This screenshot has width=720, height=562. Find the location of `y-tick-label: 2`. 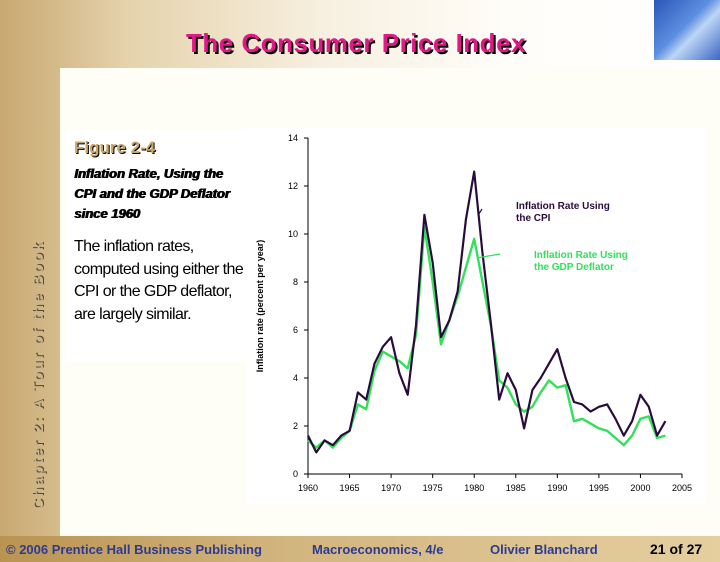

y-tick-label: 2 is located at coordinates (295, 426).